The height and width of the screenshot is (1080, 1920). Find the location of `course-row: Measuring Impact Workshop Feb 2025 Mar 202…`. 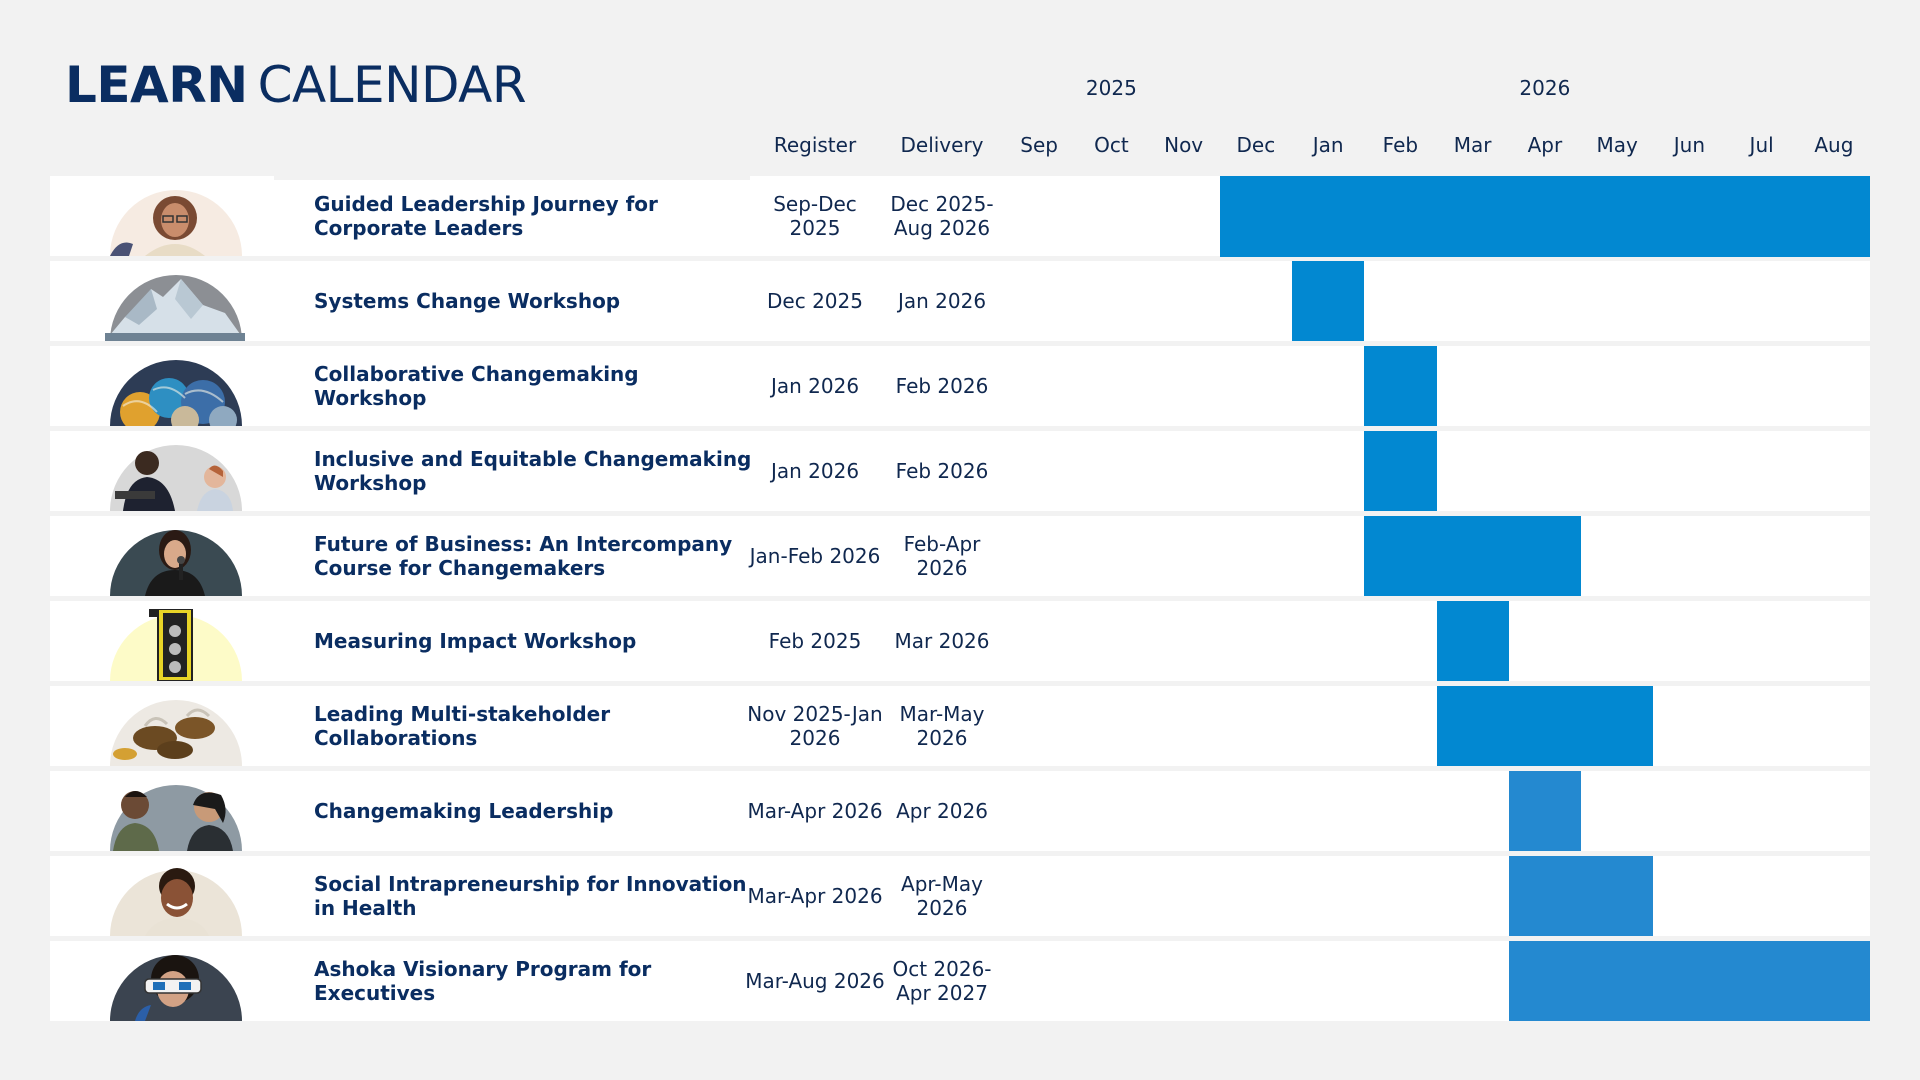

course-row: Measuring Impact Workshop Feb 2025 Mar 202… is located at coordinates (960, 641).